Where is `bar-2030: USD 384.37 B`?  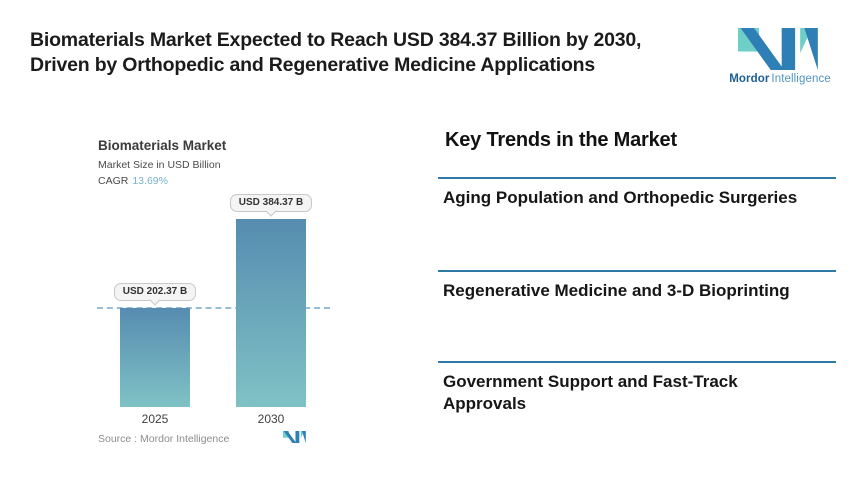 bar-2030: USD 384.37 B is located at coordinates (271, 300).